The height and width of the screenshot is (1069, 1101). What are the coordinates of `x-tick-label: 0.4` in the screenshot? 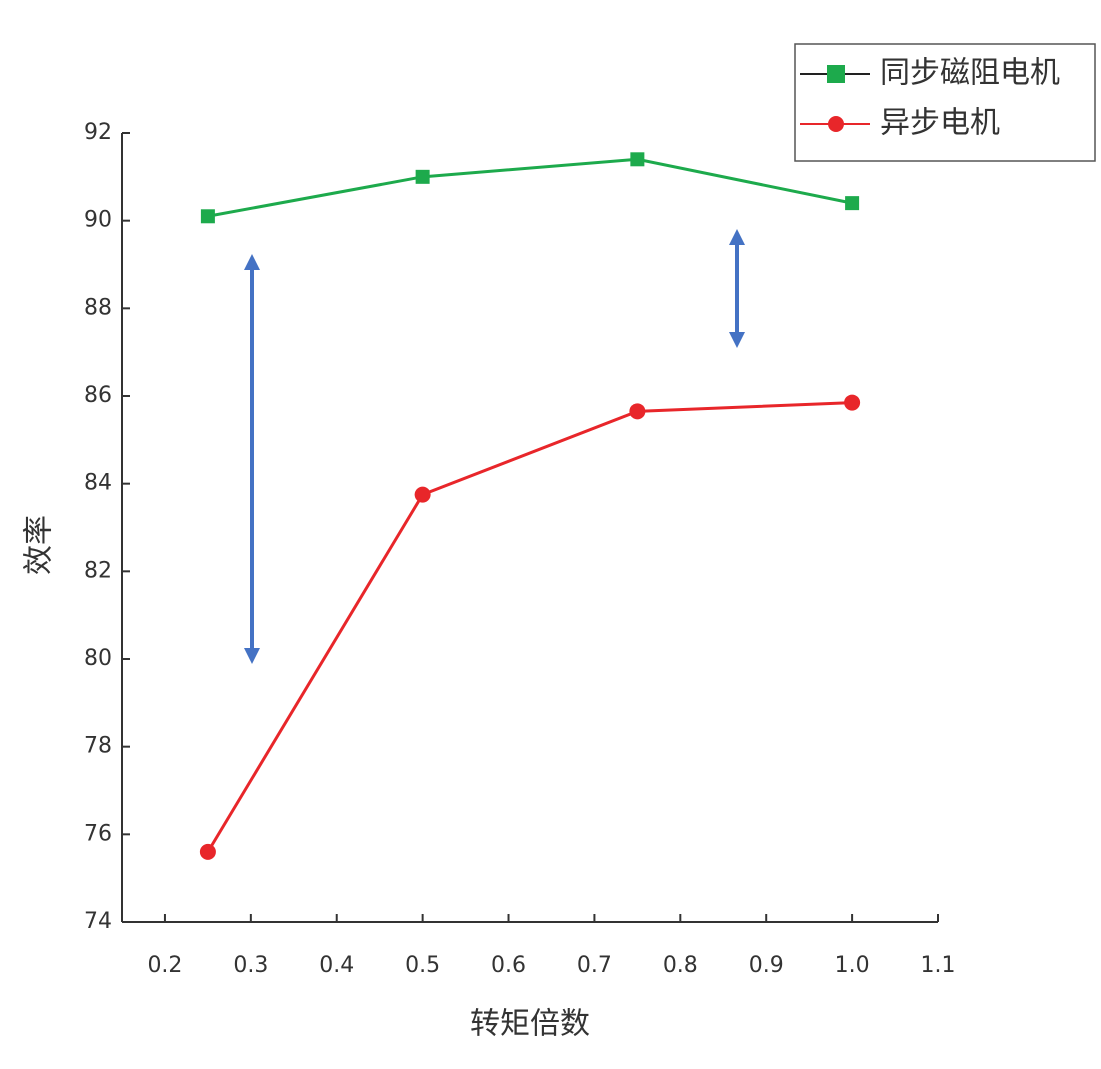 It's located at (336, 965).